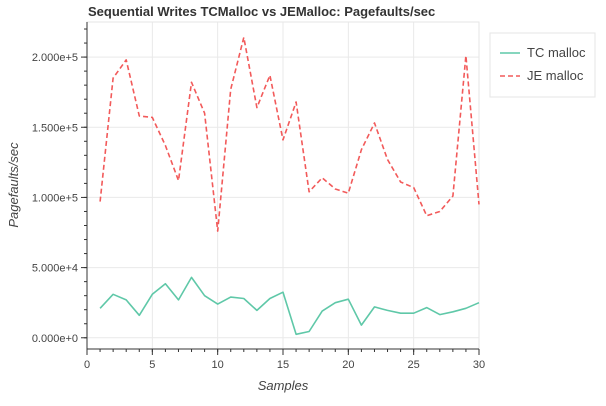  I want to click on legend-box, so click(542, 65).